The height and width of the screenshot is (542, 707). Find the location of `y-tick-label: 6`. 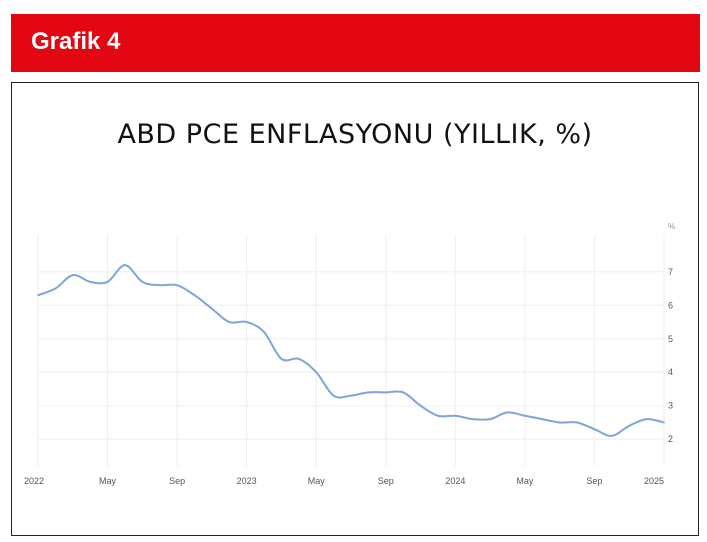

y-tick-label: 6 is located at coordinates (670, 305).